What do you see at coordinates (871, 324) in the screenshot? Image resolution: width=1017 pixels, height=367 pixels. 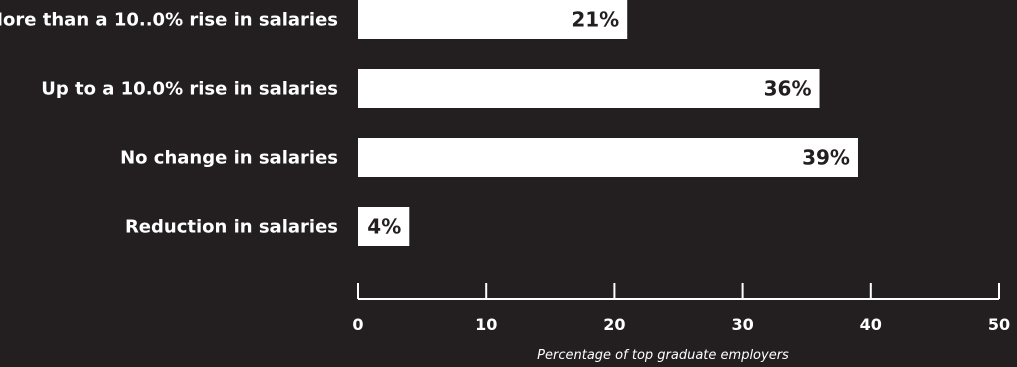 I see `x-tick-label: 40` at bounding box center [871, 324].